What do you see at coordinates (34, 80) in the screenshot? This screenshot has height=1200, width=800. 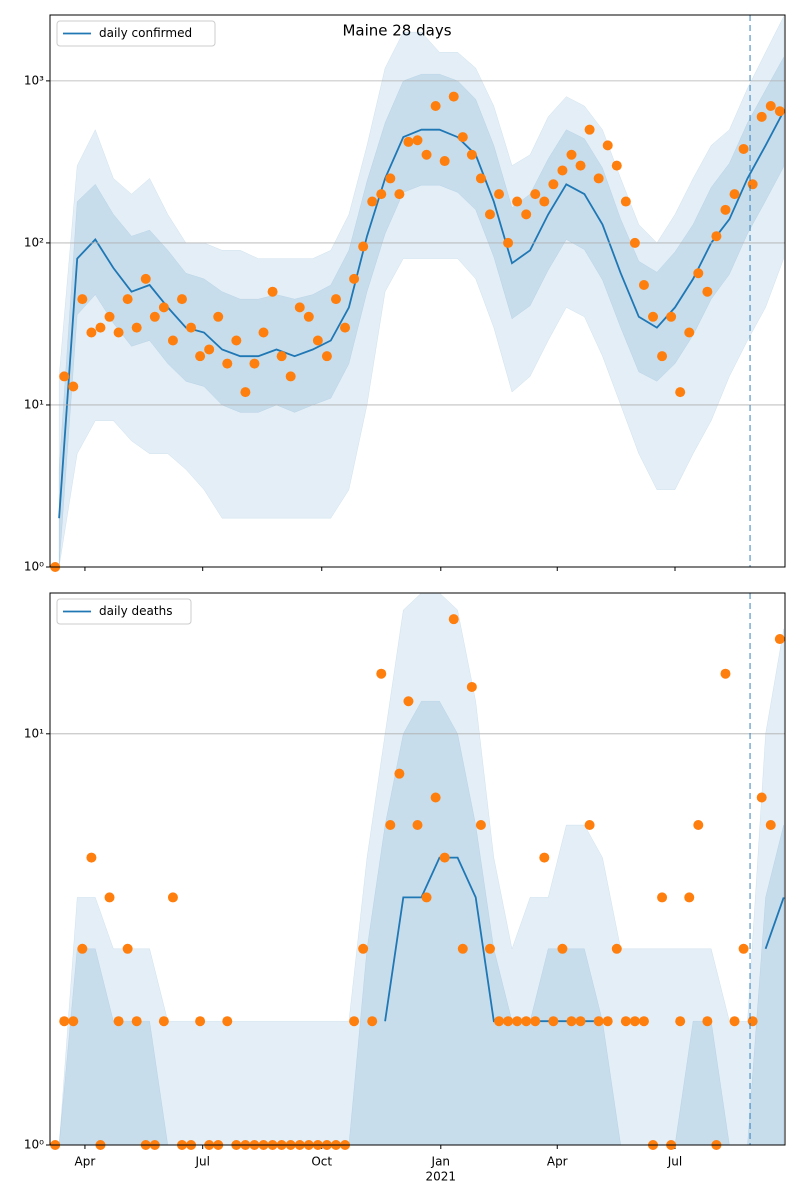 I see `y-tick-label: 10³` at bounding box center [34, 80].